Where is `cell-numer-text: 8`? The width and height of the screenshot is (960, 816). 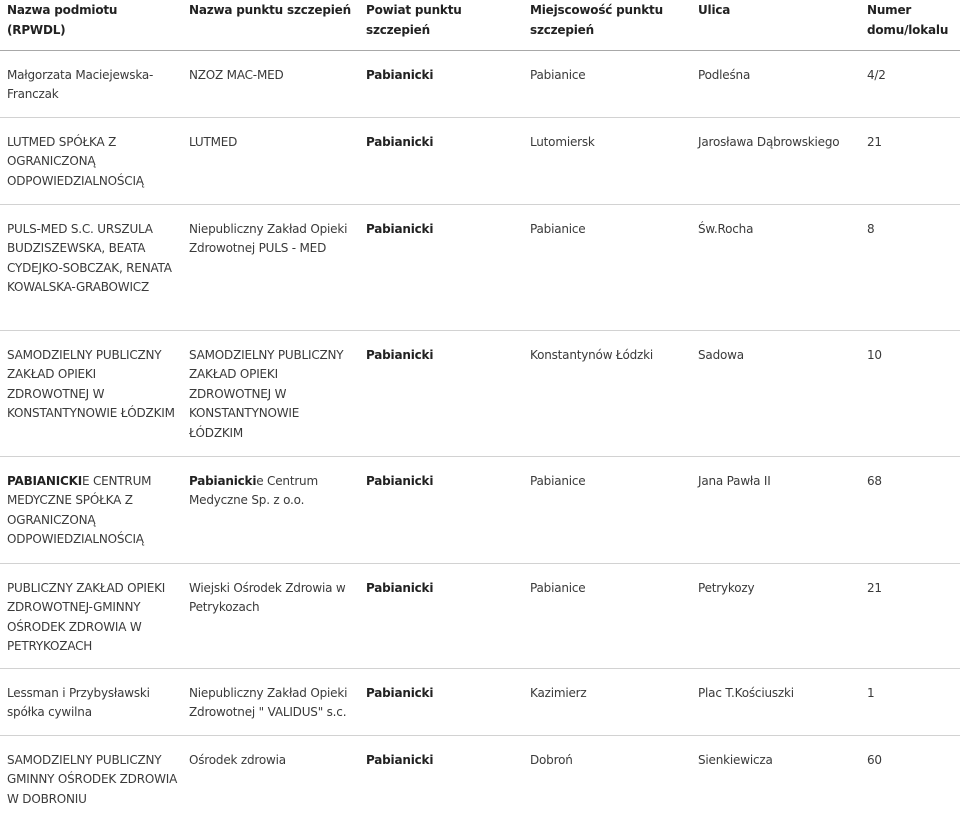
cell-numer-text: 8 is located at coordinates (871, 228).